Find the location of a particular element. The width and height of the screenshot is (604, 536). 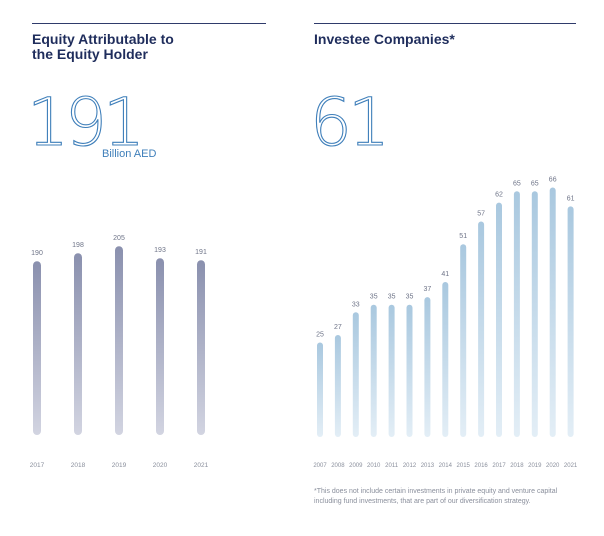

right-top-rule is located at coordinates (445, 23).